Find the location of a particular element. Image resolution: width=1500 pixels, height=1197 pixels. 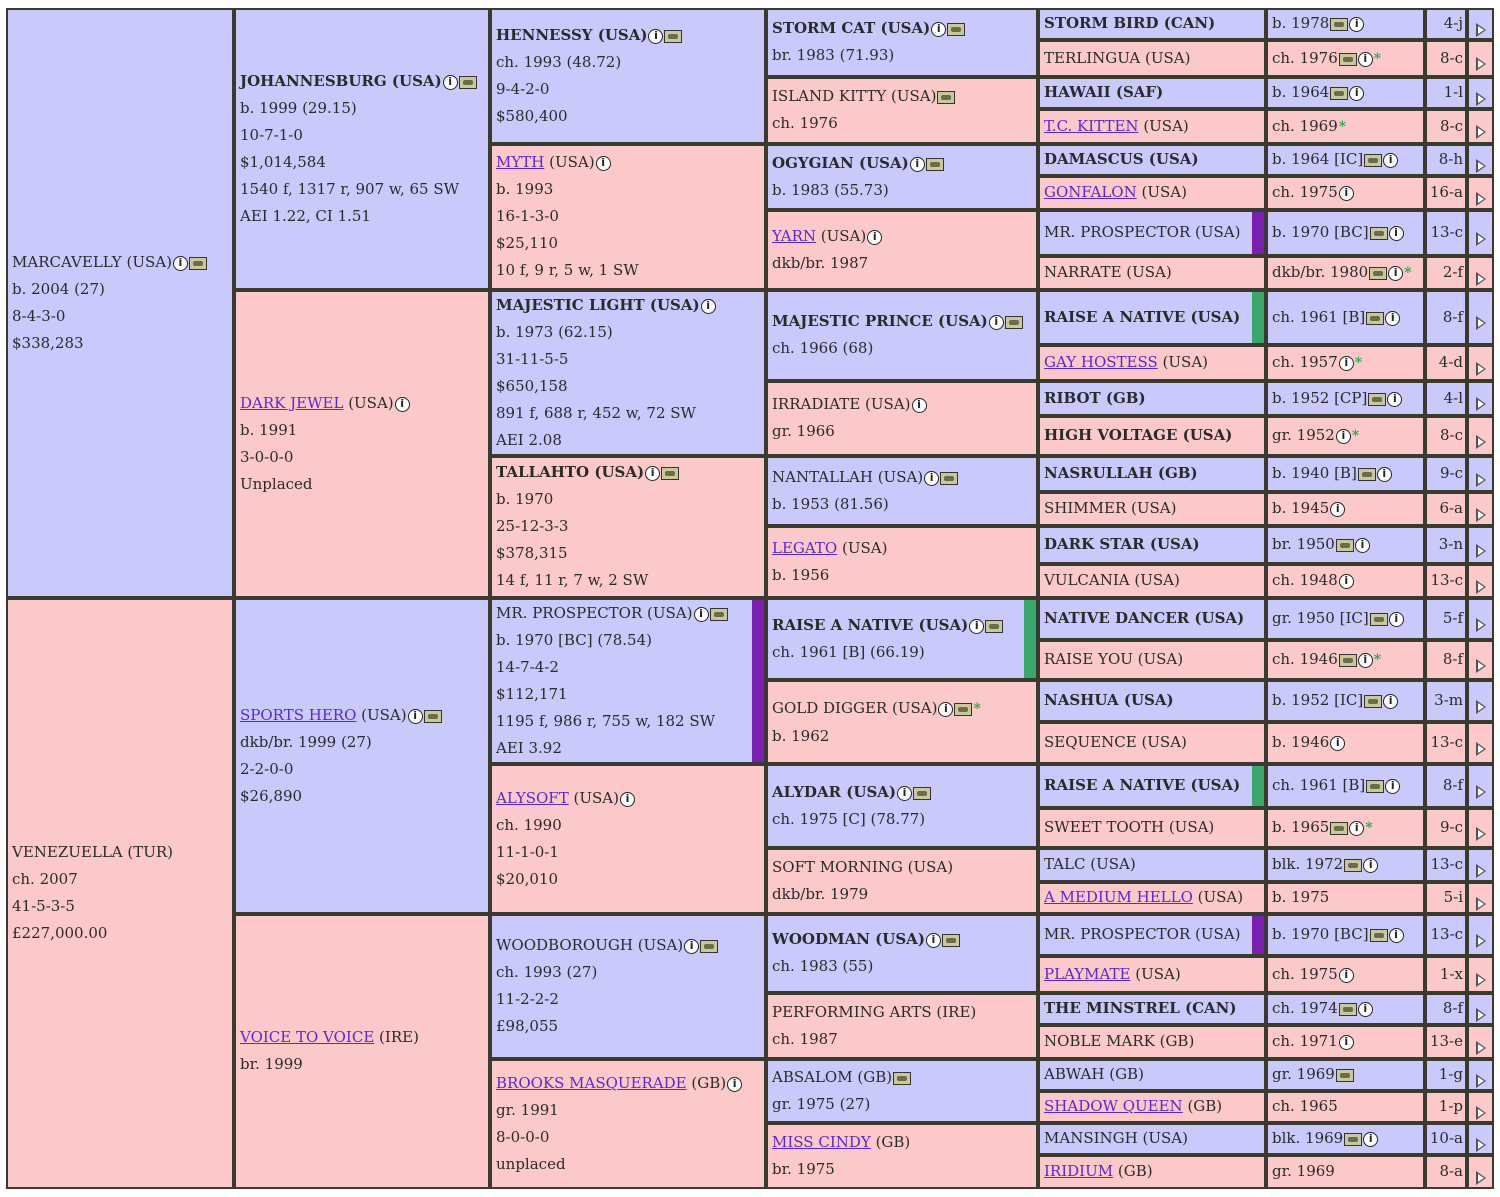

horse-name-alysoft: ALYSOFT is located at coordinates (532, 798).